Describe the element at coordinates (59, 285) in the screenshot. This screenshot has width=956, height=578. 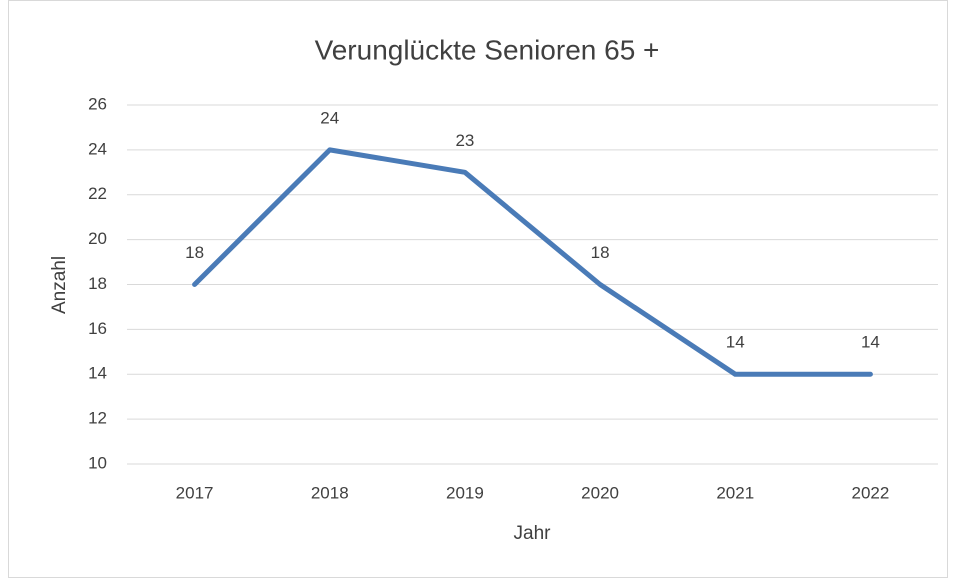
I see `y-axis-label: Anzahl` at that location.